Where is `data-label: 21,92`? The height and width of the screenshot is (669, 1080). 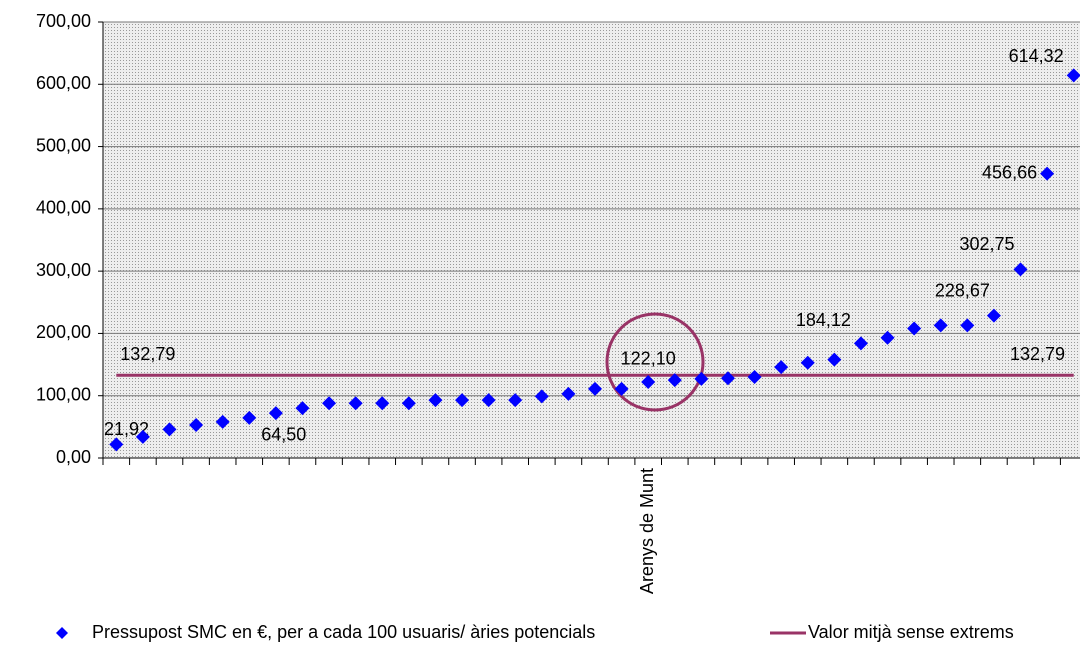 data-label: 21,92 is located at coordinates (126, 429).